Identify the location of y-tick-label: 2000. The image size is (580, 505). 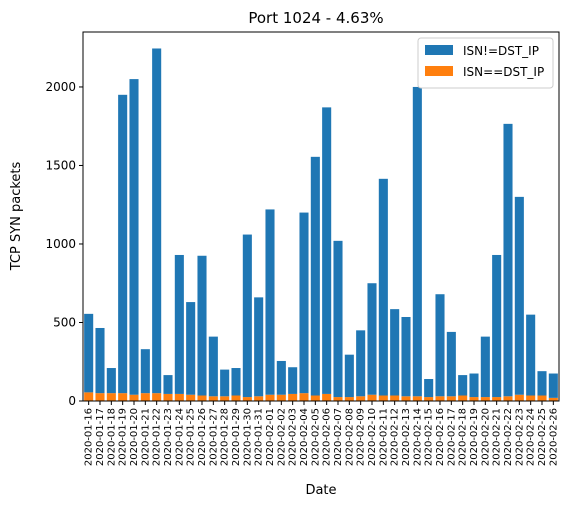
(60, 87).